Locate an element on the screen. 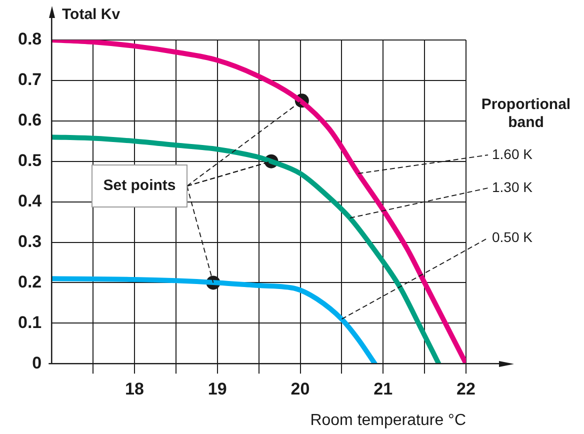 This screenshot has width=584, height=434. y-tick-label: 0.3 is located at coordinates (30, 241).